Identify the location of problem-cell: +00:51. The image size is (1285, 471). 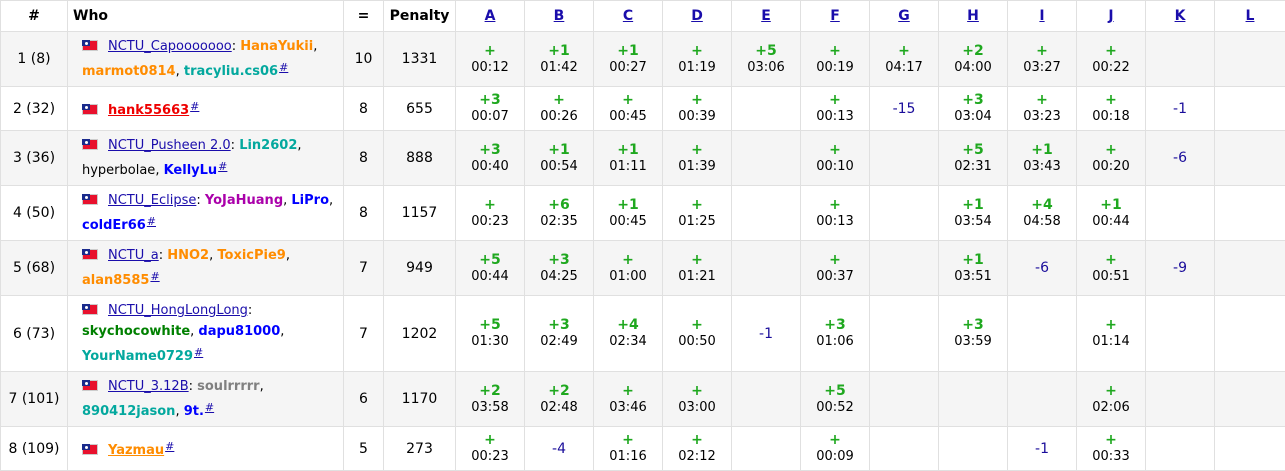
(1111, 268).